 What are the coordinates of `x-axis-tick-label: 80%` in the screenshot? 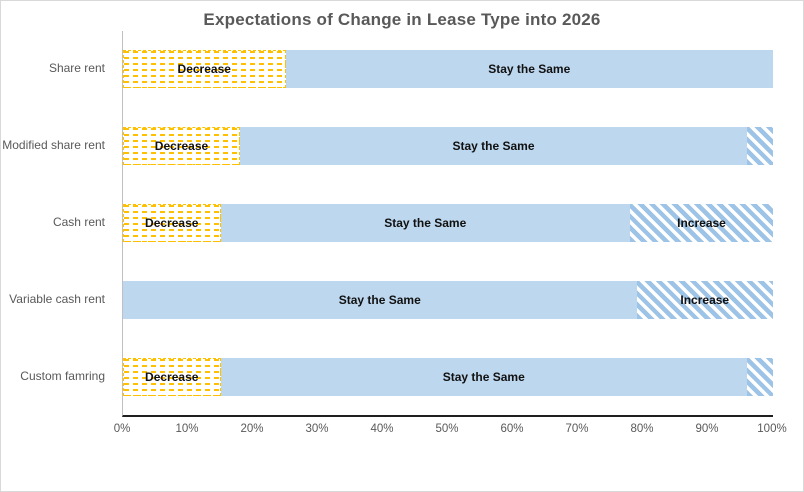 It's located at (642, 429).